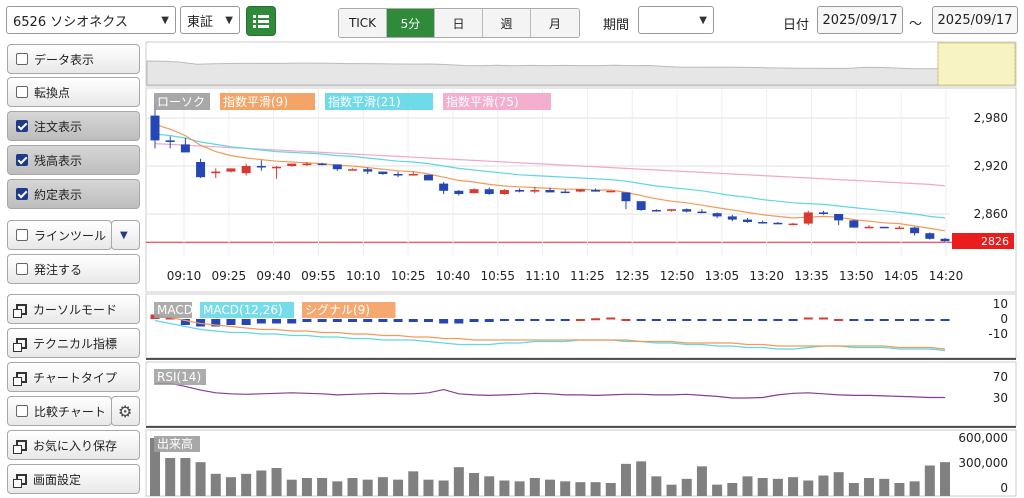  I want to click on stock-select: 6526 ソシオネクス ▼, so click(91, 20).